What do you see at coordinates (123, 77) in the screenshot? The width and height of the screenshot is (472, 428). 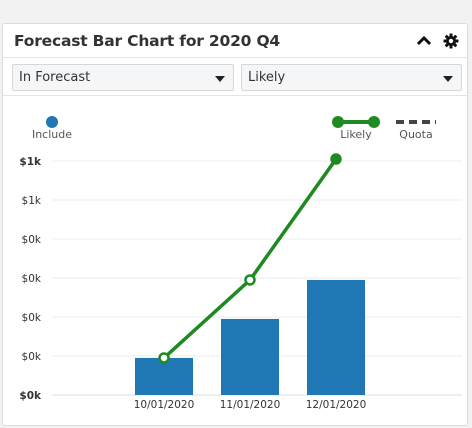 I see `forecast-filter-select: In Forecast` at bounding box center [123, 77].